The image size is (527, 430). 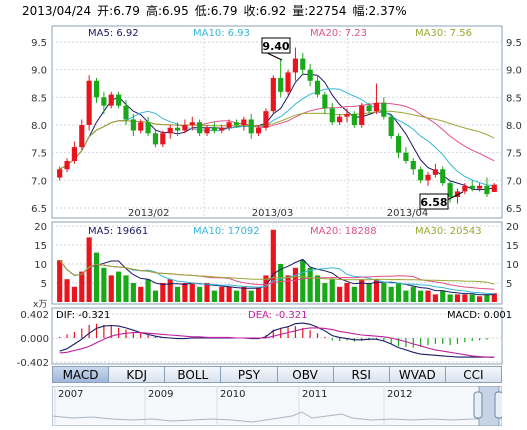 What do you see at coordinates (39, 98) in the screenshot?
I see `price-tick-left: 8.5` at bounding box center [39, 98].